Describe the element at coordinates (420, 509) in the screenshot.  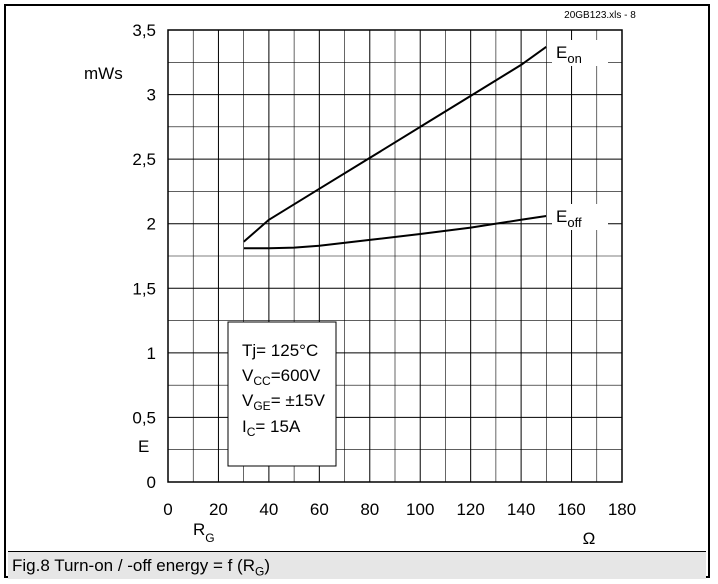
I see `x-tick-label: 100` at that location.